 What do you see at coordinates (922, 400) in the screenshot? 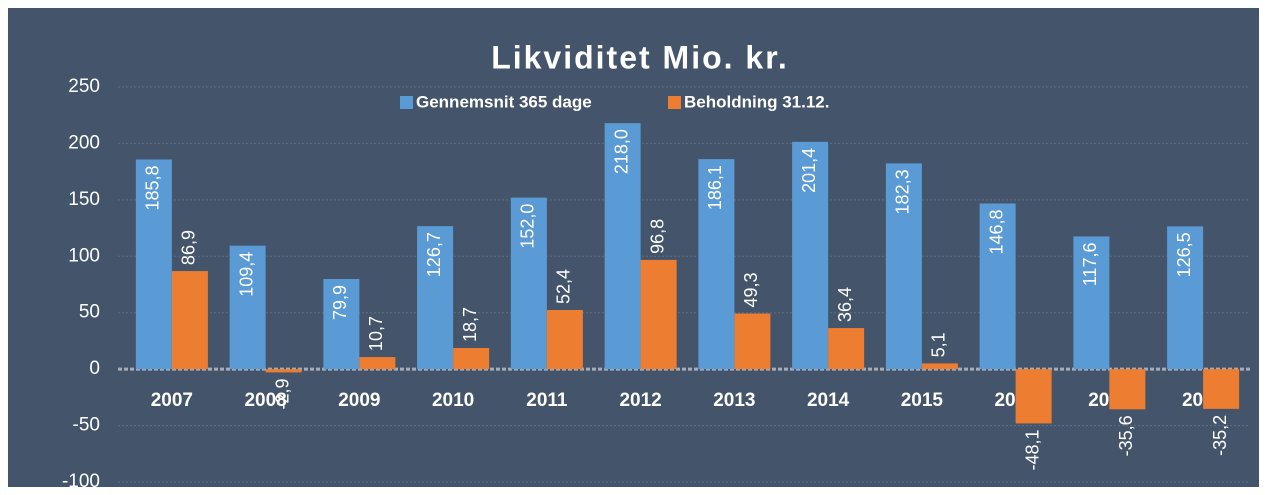
I see `x-tick-label: 2015` at bounding box center [922, 400].